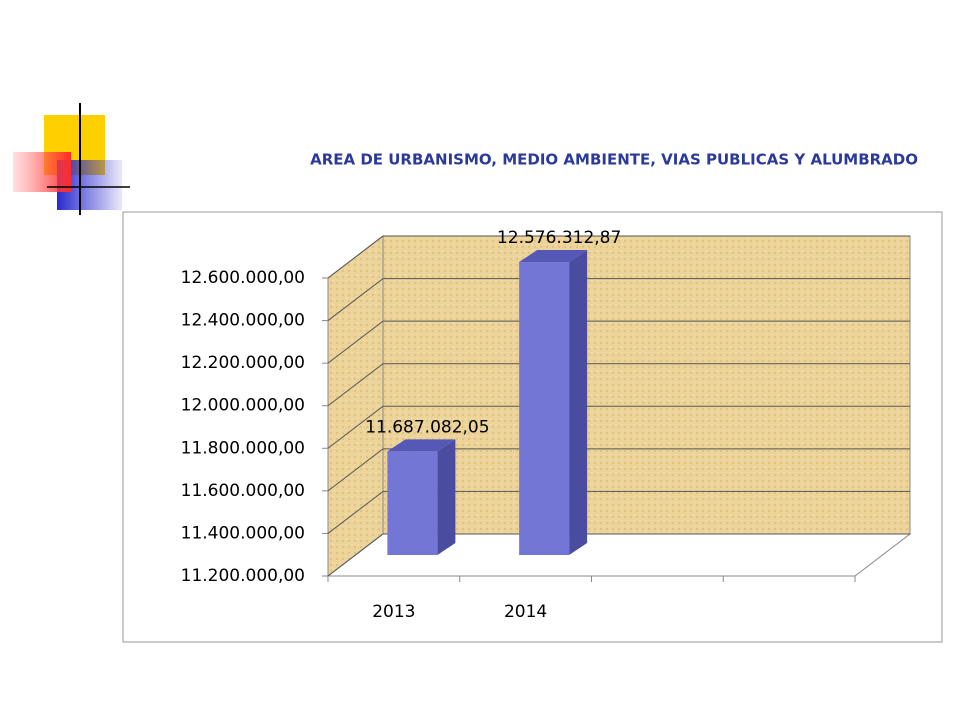 The height and width of the screenshot is (724, 960). I want to click on y-tick-label: 12.600.000,00, so click(243, 278).